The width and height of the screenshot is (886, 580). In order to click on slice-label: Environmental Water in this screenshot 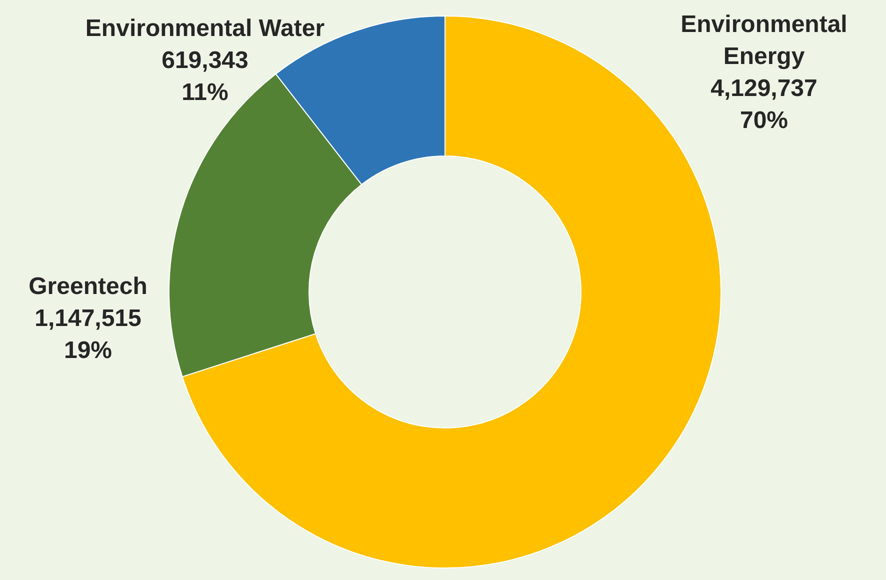, I will do `click(205, 28)`.